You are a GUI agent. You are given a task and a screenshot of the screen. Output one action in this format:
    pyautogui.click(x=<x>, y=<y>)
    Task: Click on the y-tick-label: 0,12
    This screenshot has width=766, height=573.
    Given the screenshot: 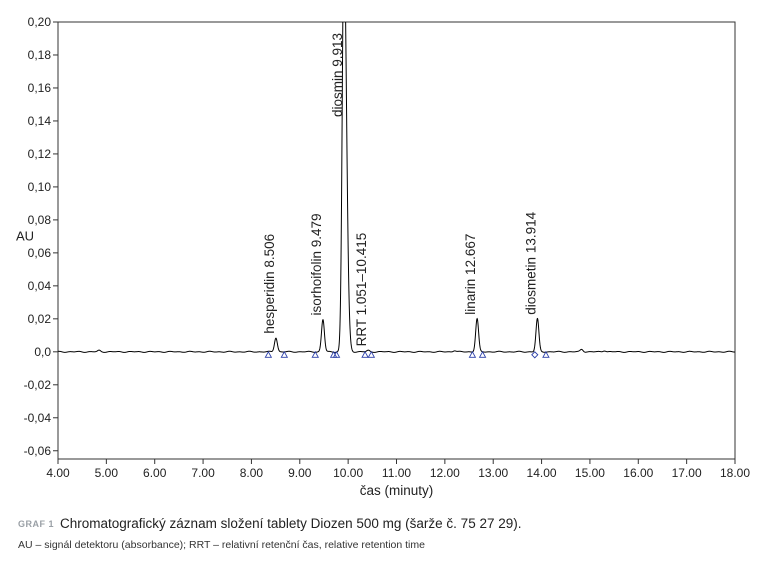 What is the action you would take?
    pyautogui.click(x=40, y=154)
    